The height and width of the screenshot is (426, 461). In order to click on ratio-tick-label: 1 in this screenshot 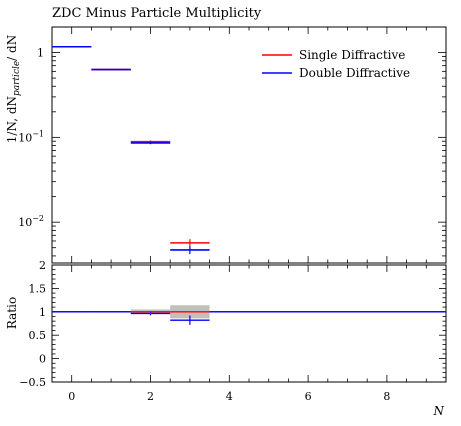, I will do `click(42, 312)`.